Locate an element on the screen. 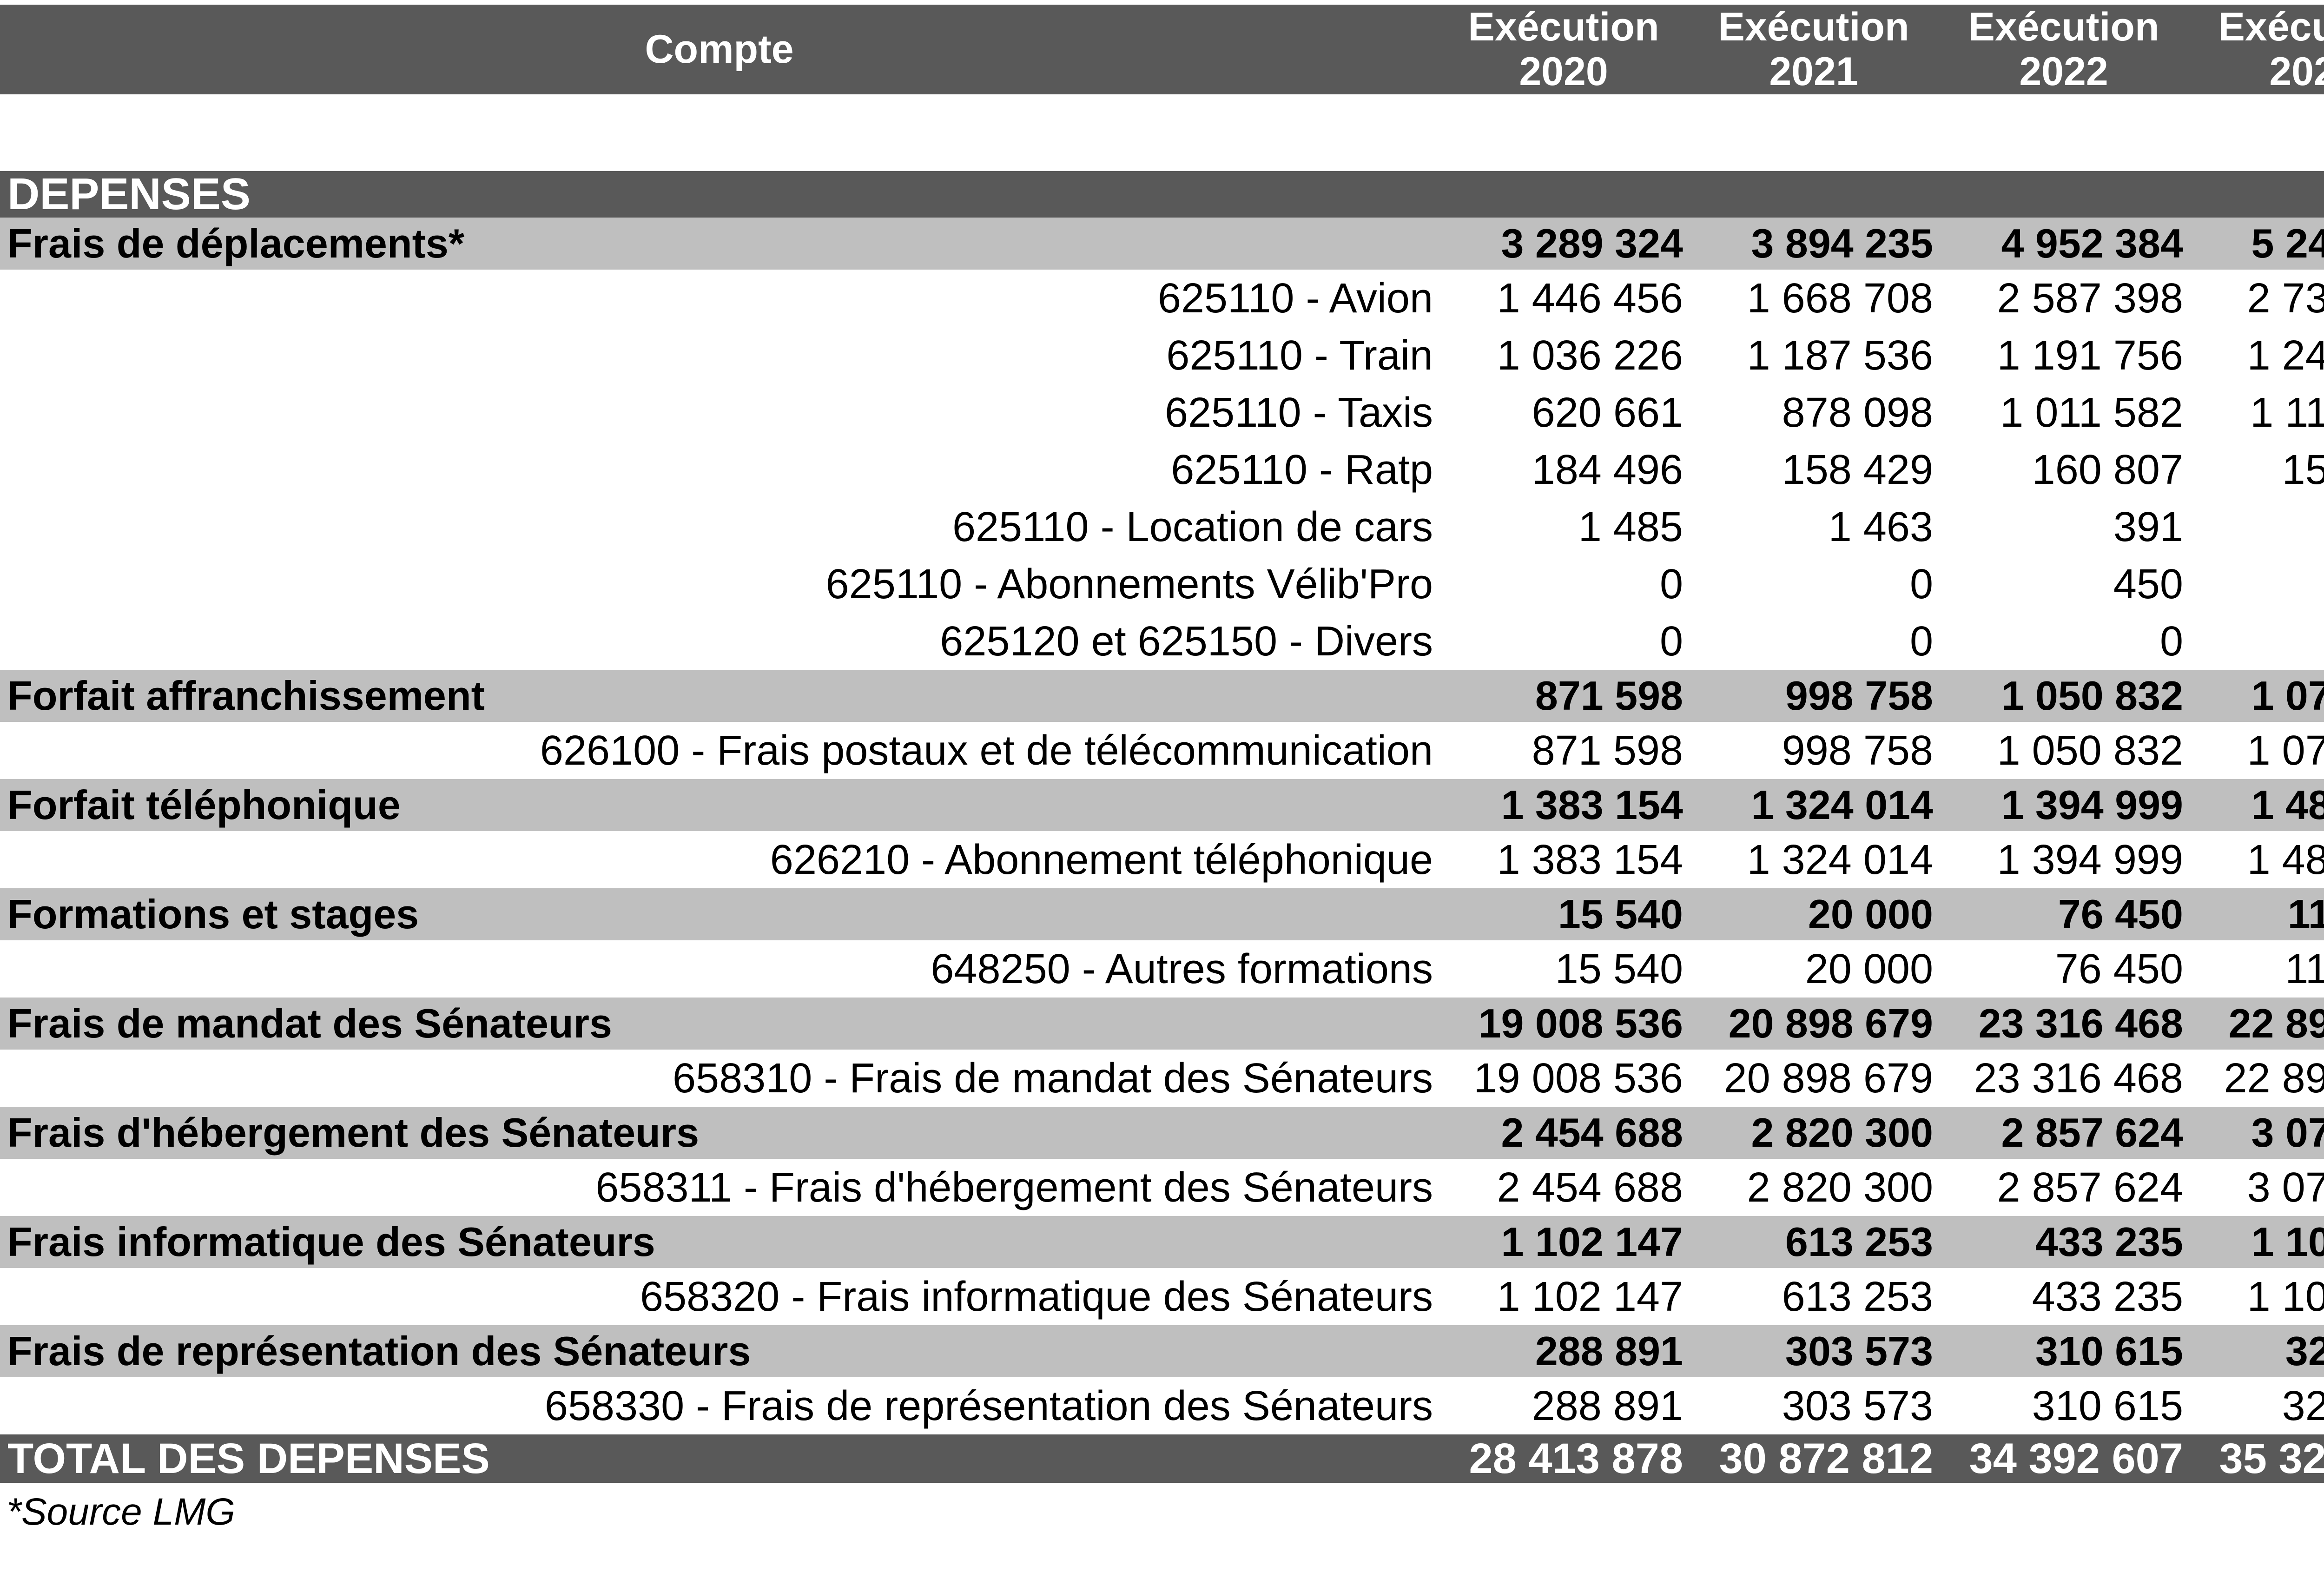  value-cell: 15 540 is located at coordinates (1564, 914).